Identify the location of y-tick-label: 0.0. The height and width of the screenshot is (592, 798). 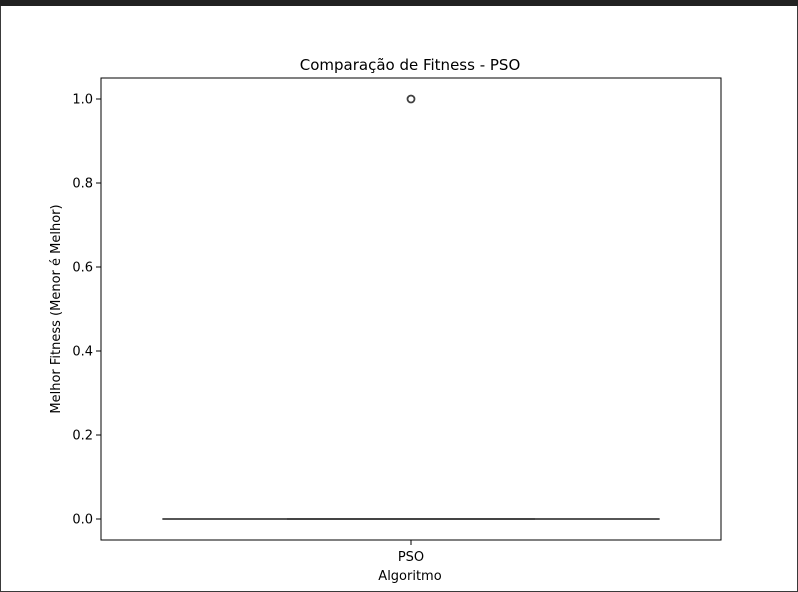
(82, 520).